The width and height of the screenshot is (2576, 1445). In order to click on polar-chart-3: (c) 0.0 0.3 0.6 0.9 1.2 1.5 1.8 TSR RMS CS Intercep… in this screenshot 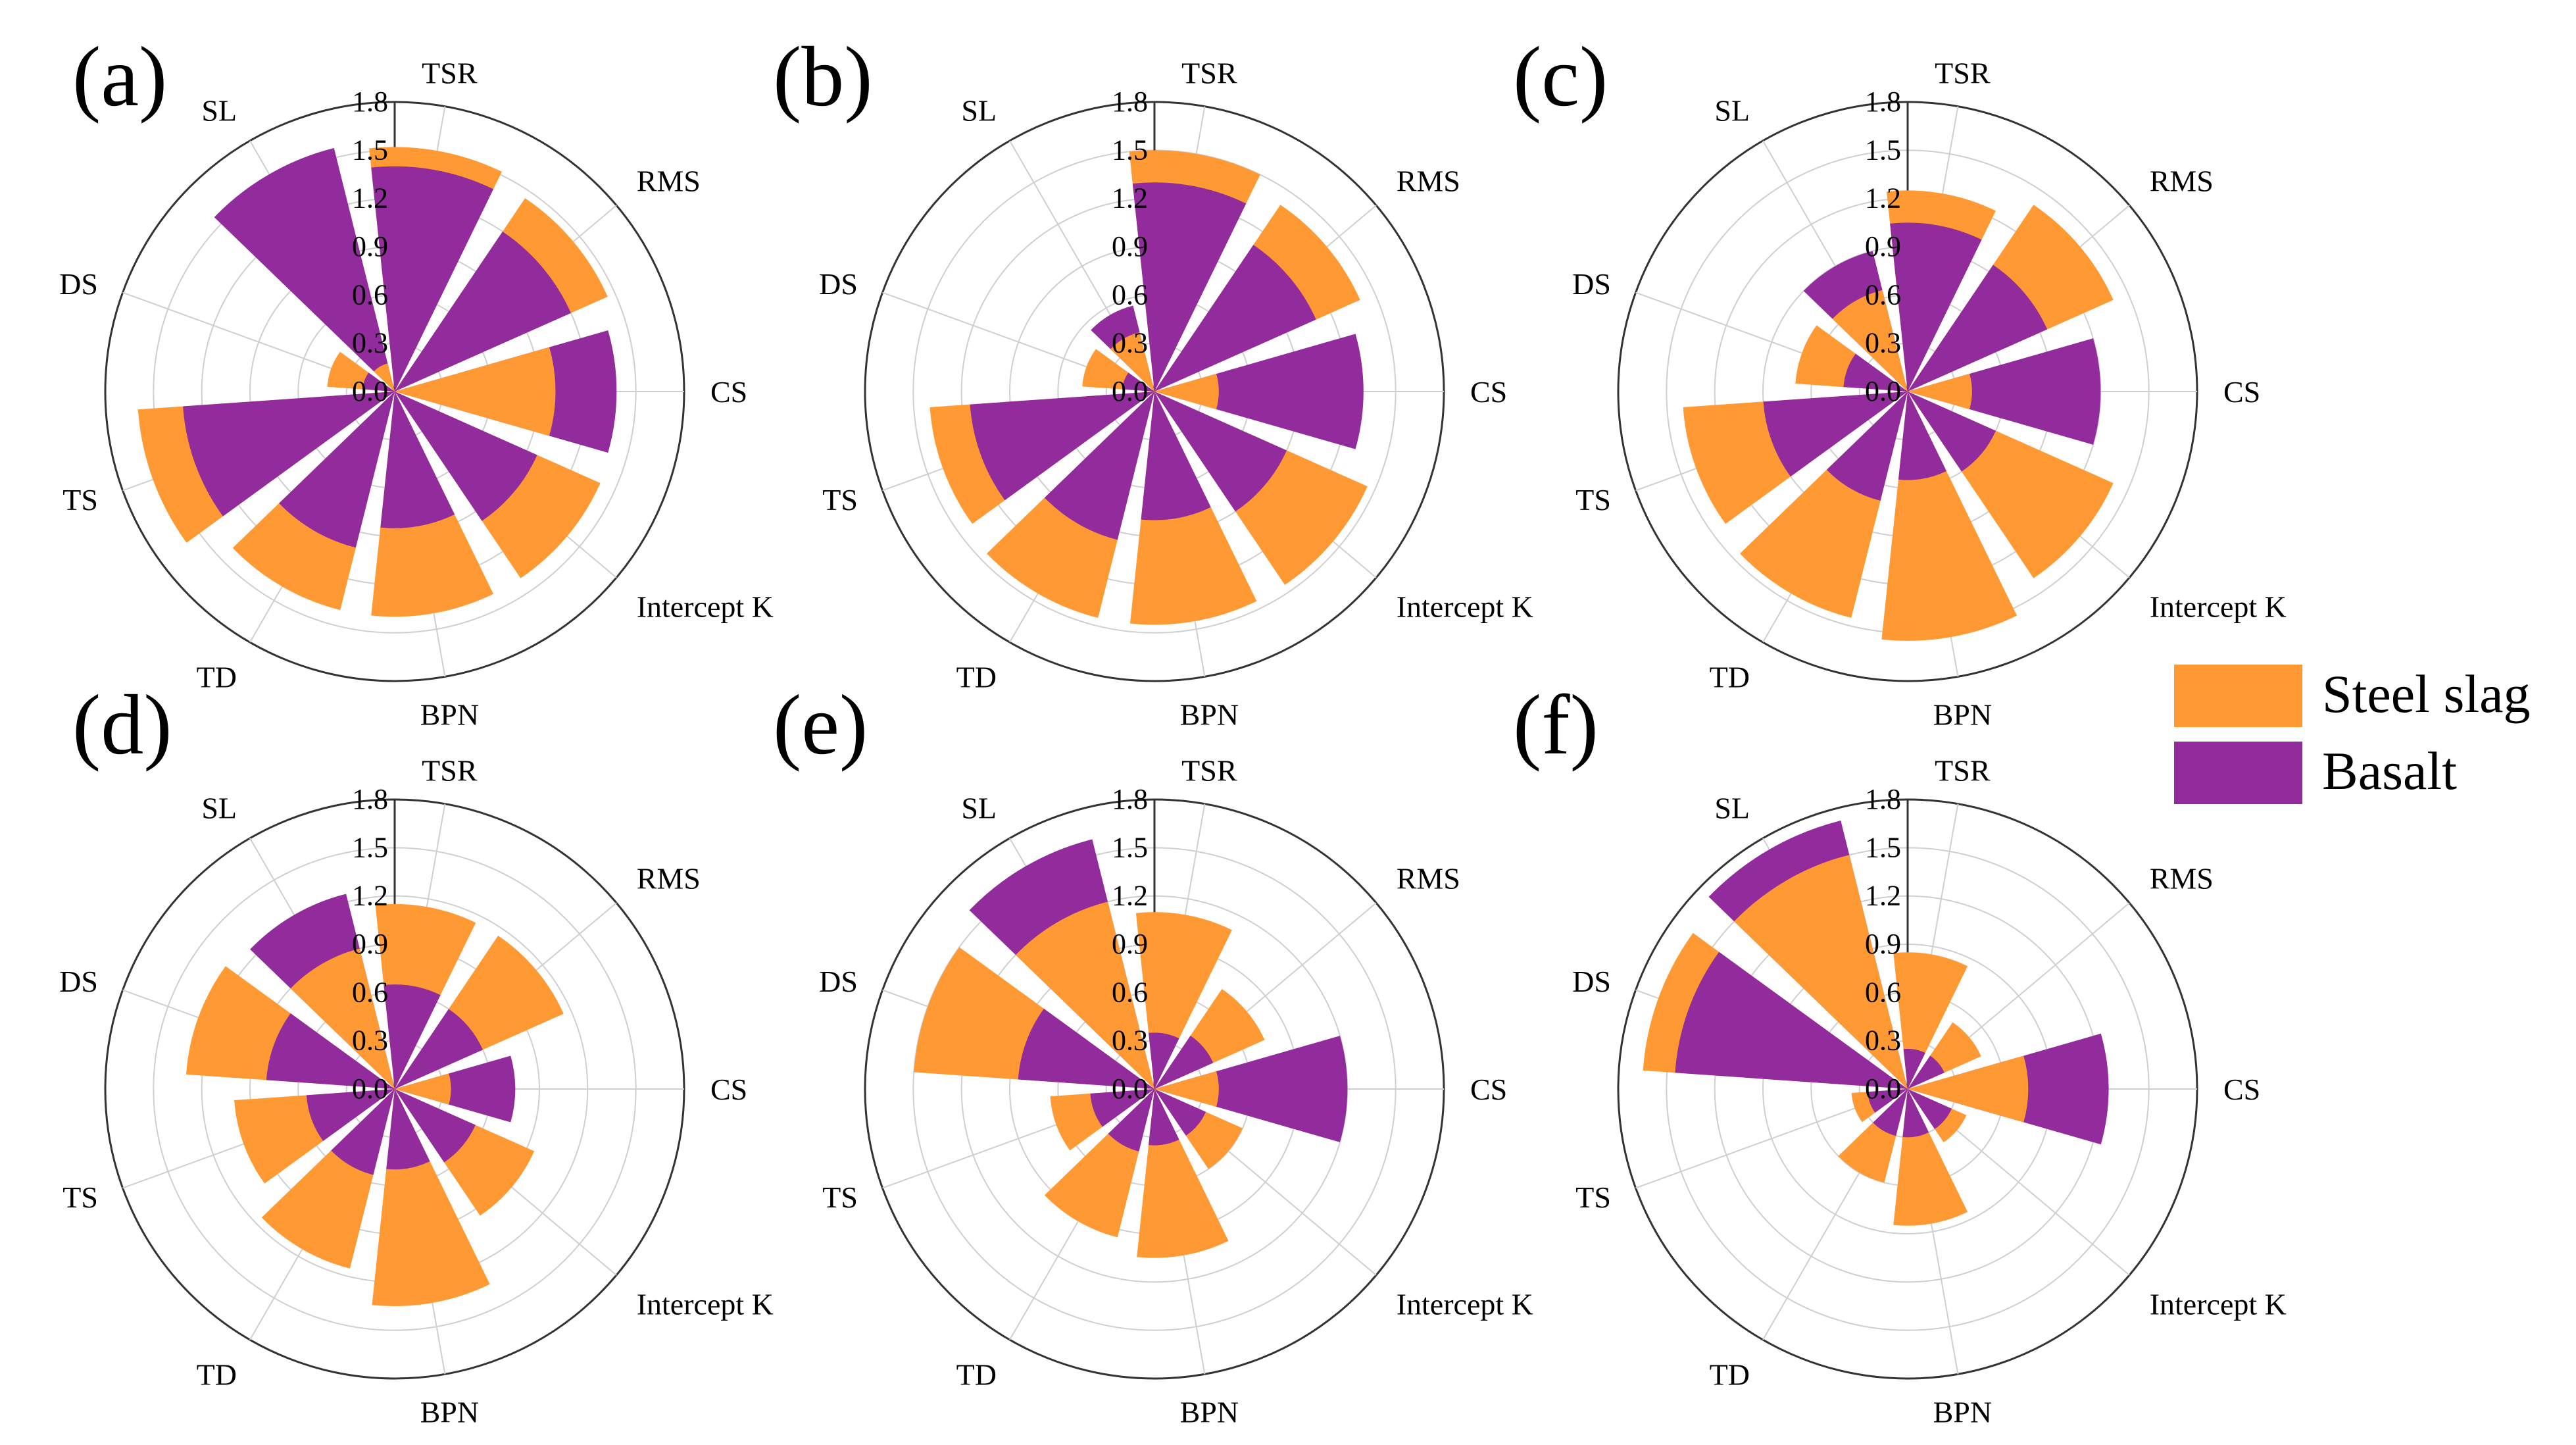, I will do `click(1900, 381)`.